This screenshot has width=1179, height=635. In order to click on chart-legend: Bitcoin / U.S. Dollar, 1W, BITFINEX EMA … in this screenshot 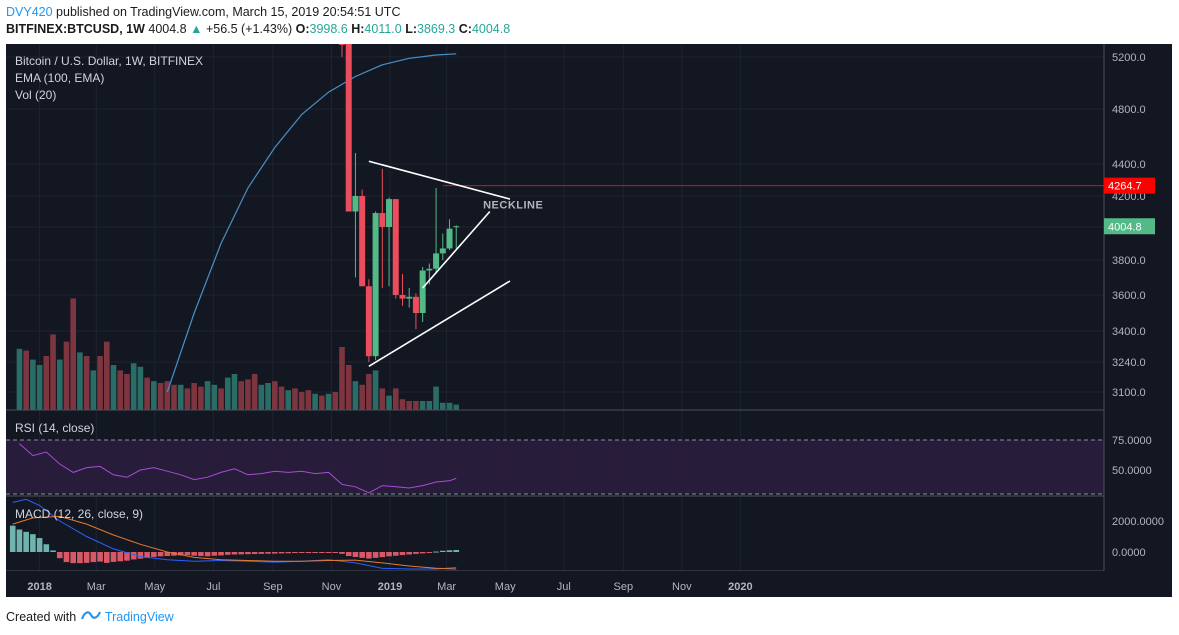, I will do `click(109, 287)`.